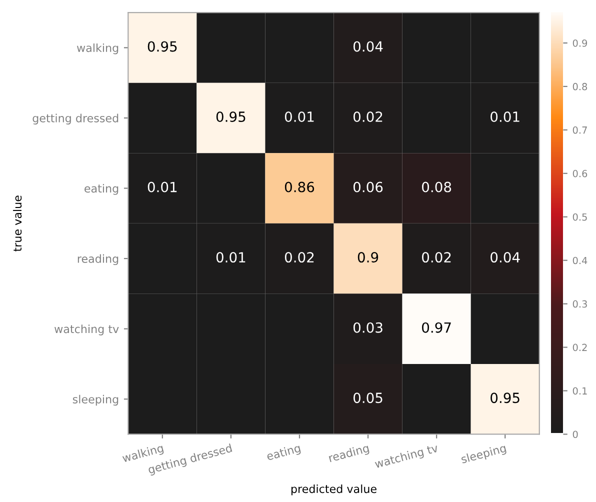 This screenshot has height=502, width=596. Describe the element at coordinates (333, 490) in the screenshot. I see `x-axis-title: predicted value` at that location.